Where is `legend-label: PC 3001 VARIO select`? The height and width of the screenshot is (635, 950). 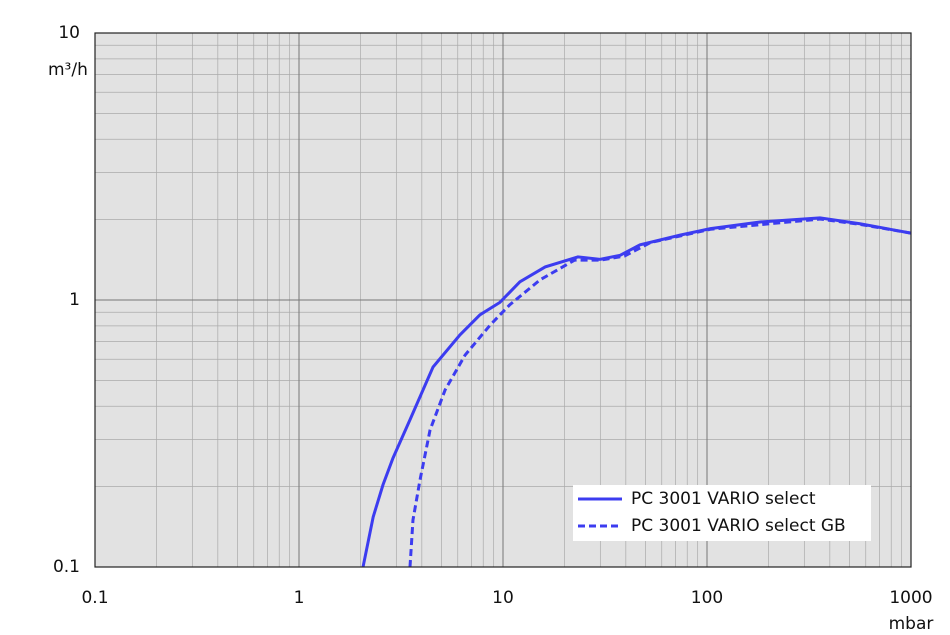 legend-label: PC 3001 VARIO select is located at coordinates (723, 499).